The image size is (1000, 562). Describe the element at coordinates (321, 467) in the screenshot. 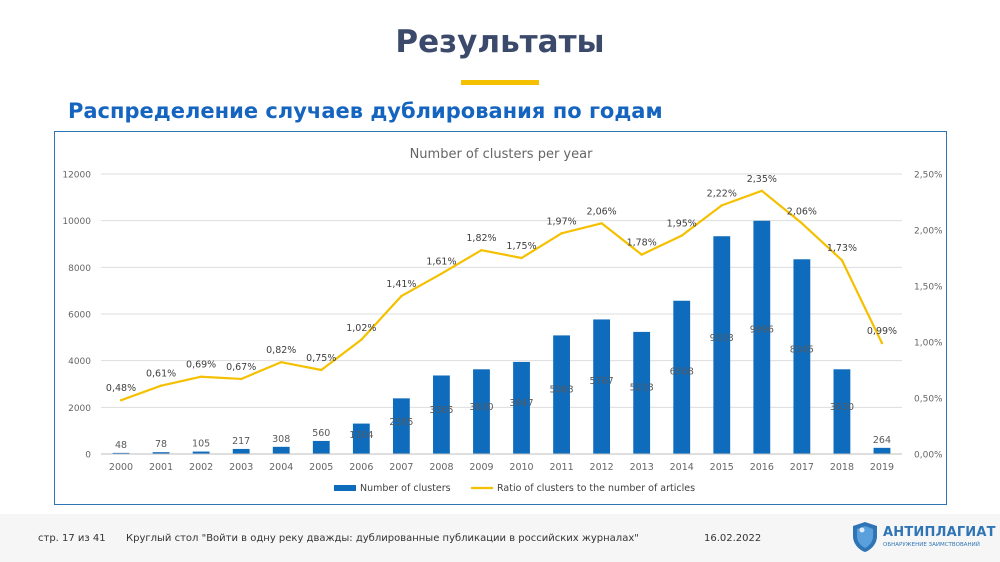

I see `x-tick-label: 2005` at that location.